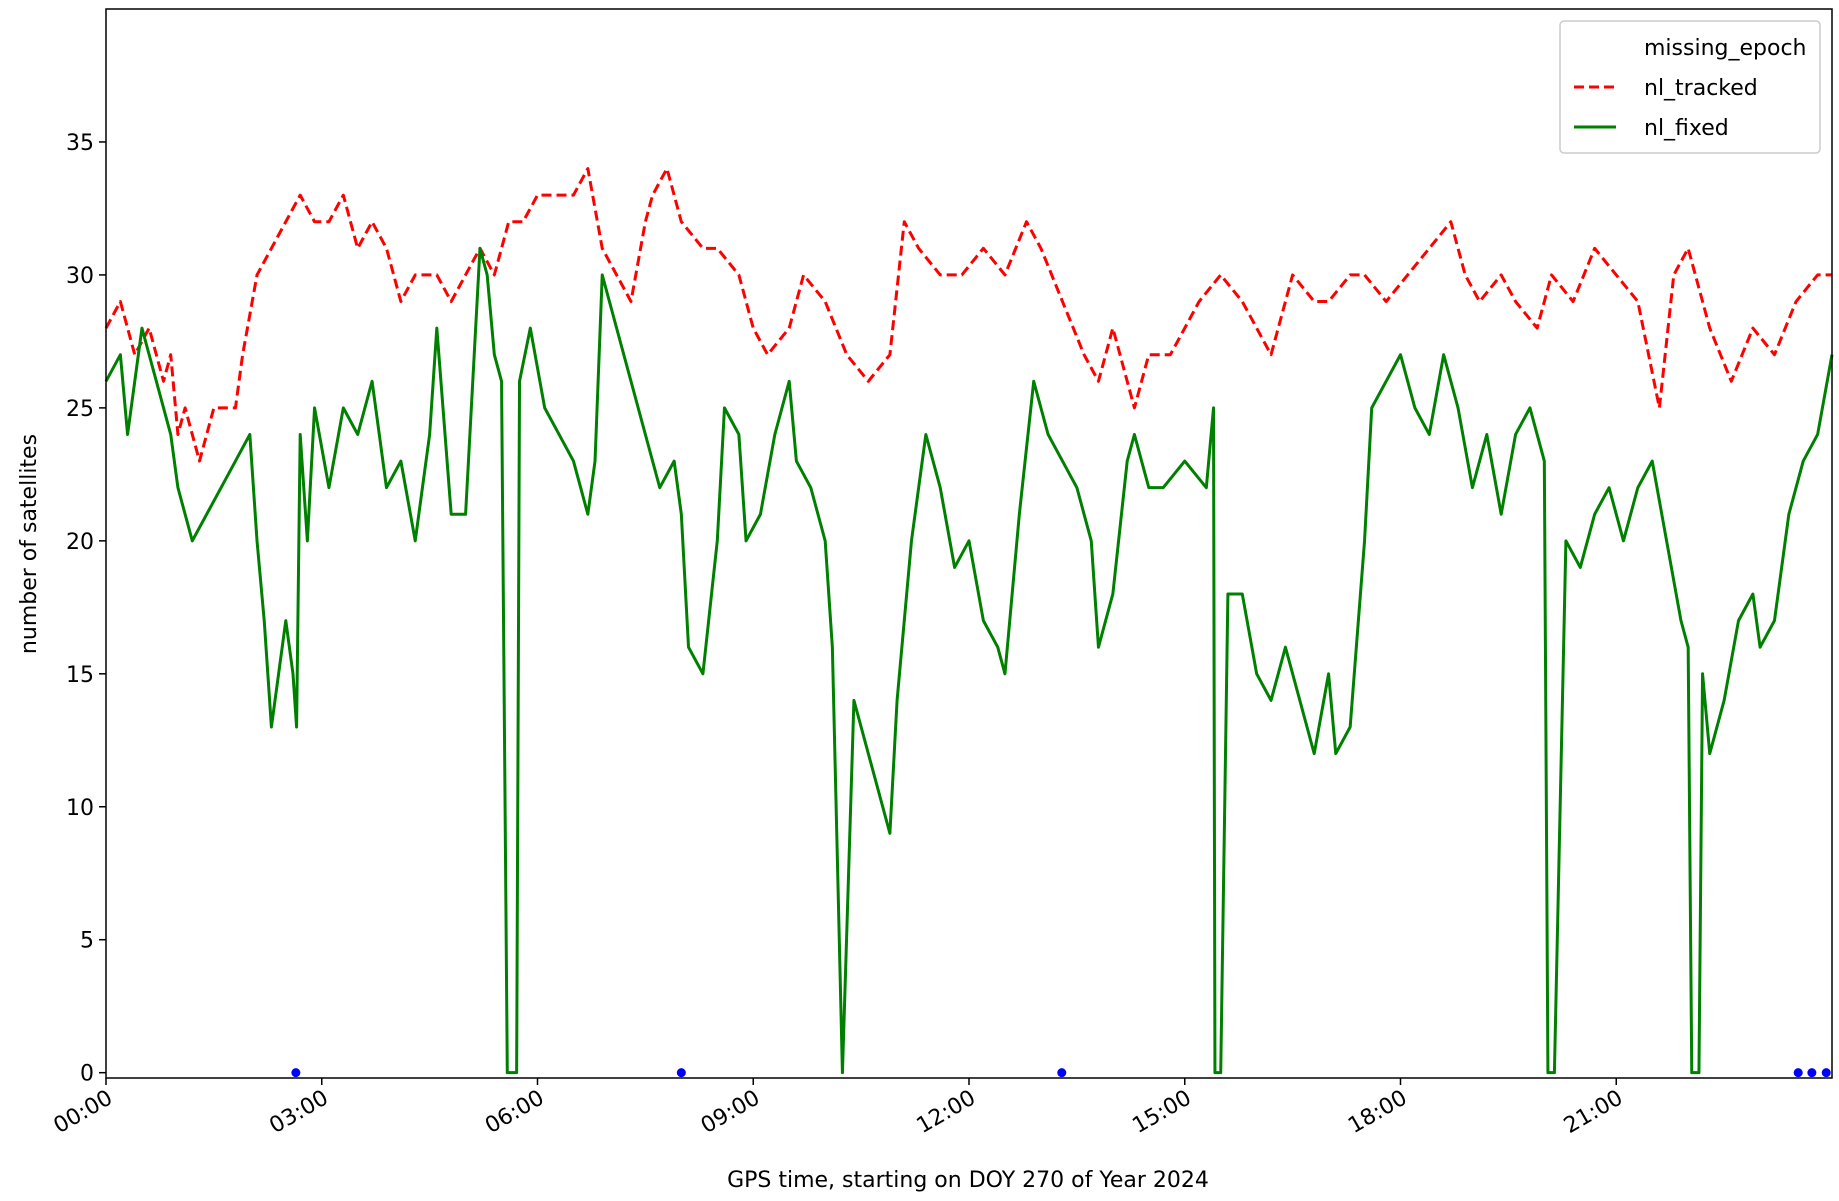  Describe the element at coordinates (1161, 1112) in the screenshot. I see `x-tick-label: 15:00` at that location.